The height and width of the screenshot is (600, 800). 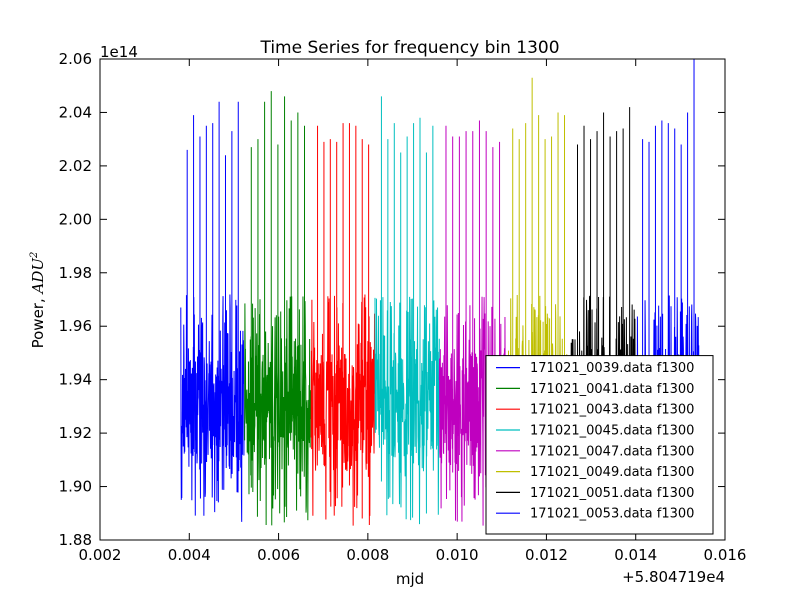 I want to click on y-axis-label-unit: ADU, so click(x=38, y=276).